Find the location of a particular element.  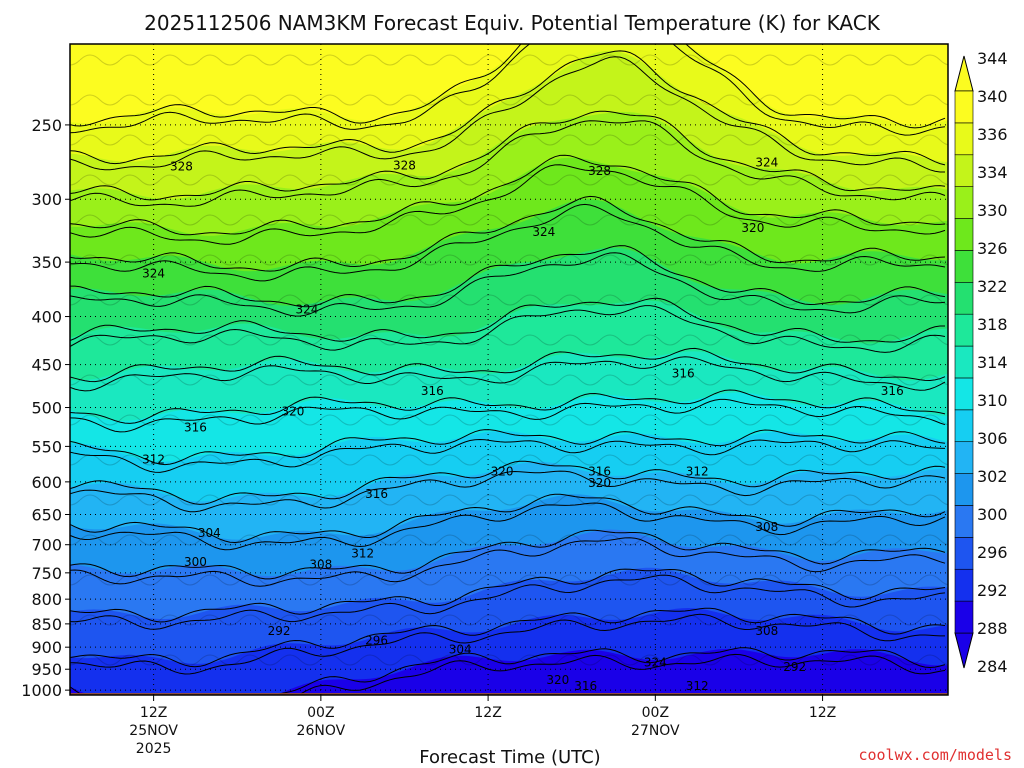

colorbar-label: 336 is located at coordinates (992, 134).